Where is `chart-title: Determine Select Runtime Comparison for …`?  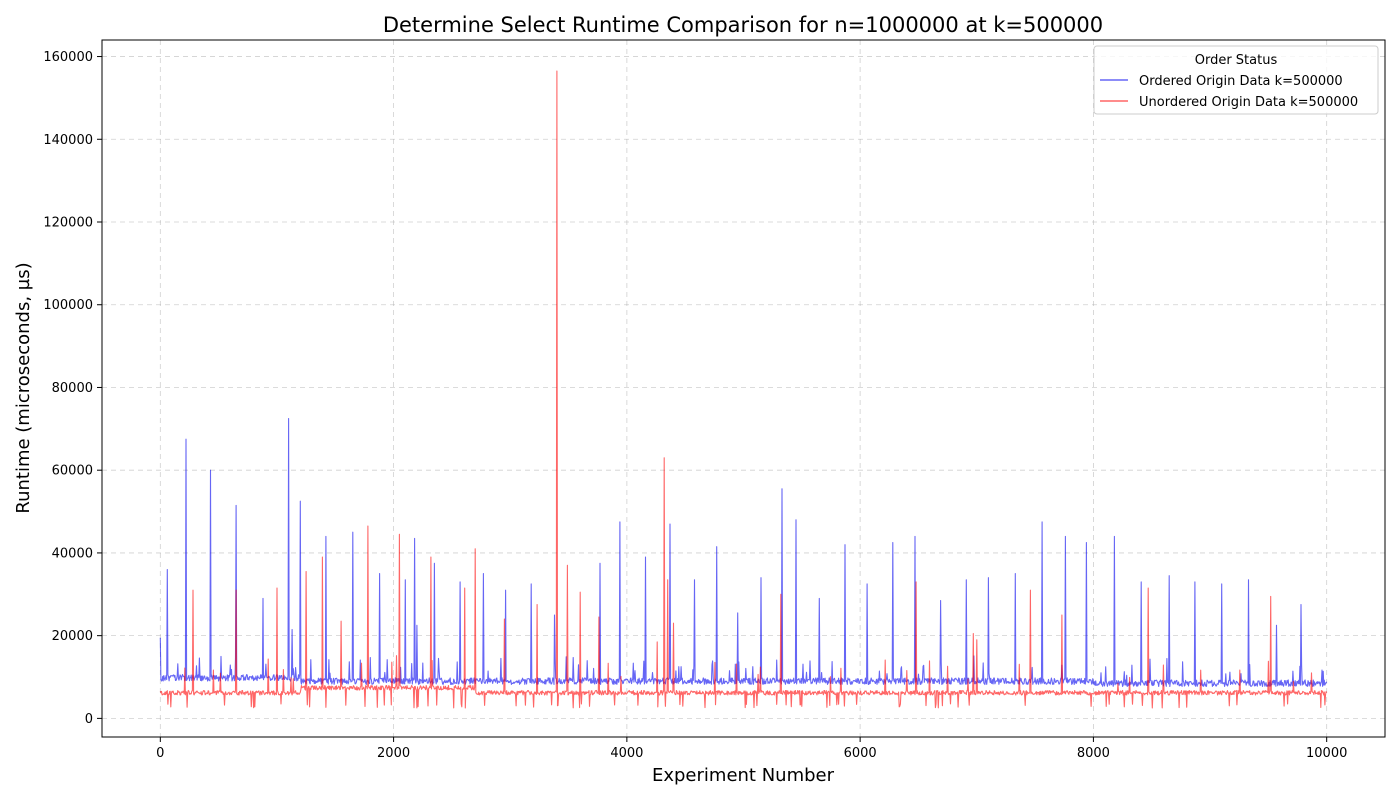 chart-title: Determine Select Runtime Comparison for … is located at coordinates (743, 25).